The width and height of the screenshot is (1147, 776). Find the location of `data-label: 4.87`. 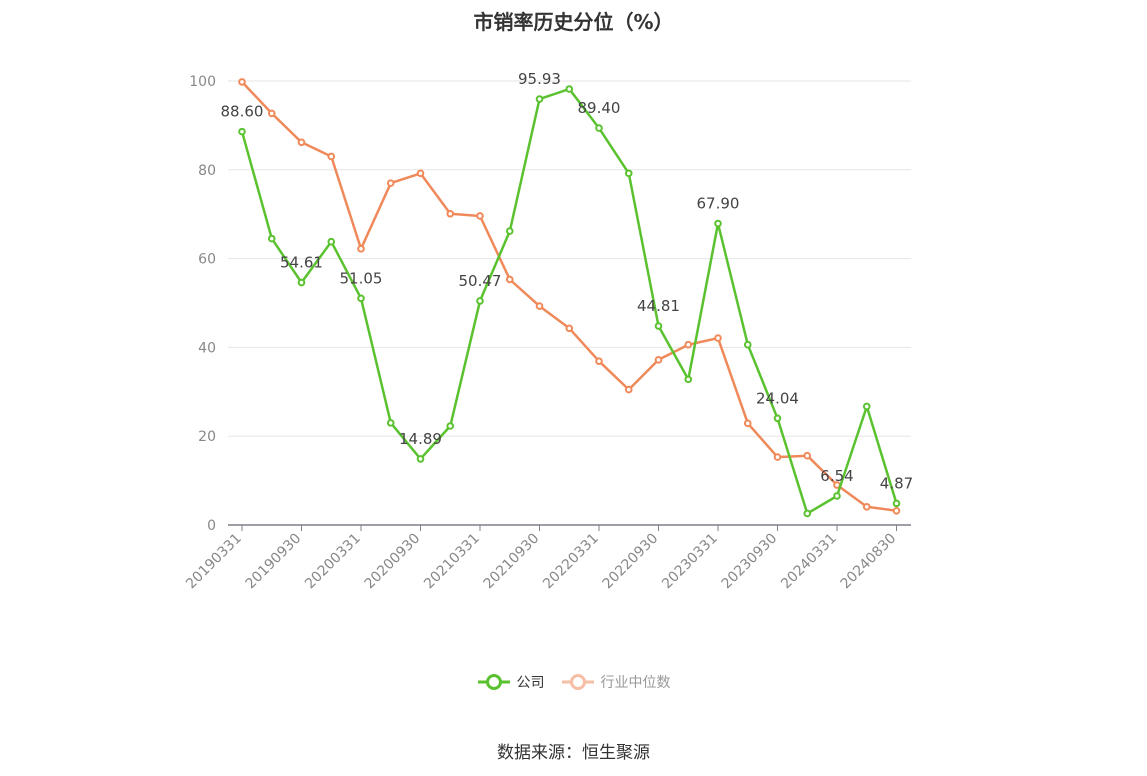

data-label: 4.87 is located at coordinates (896, 483).